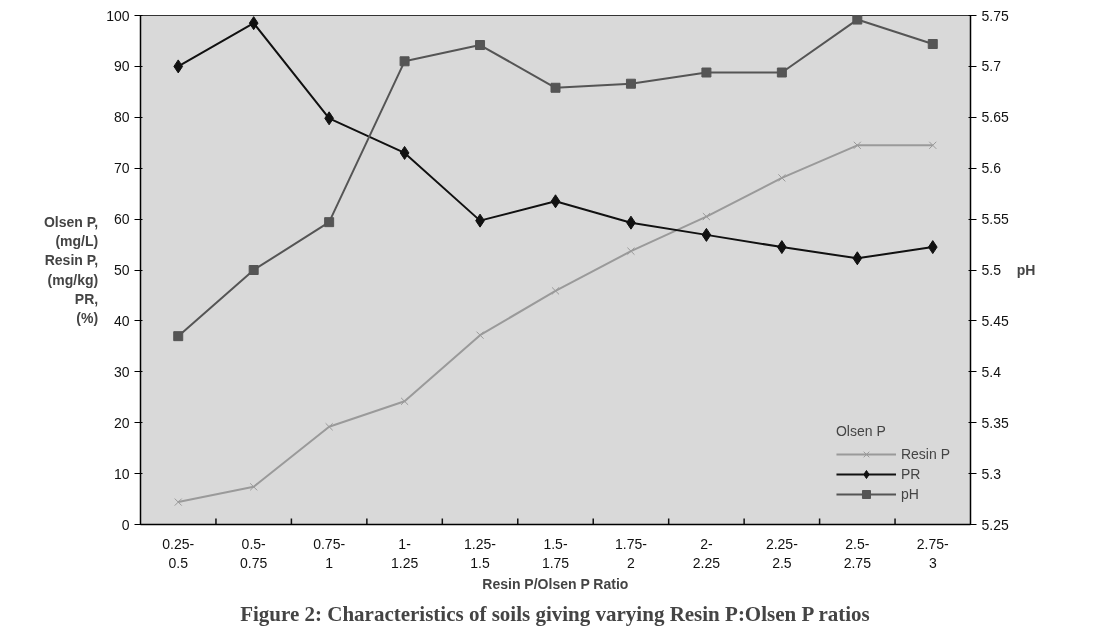  I want to click on legend-label: PR, so click(910, 474).